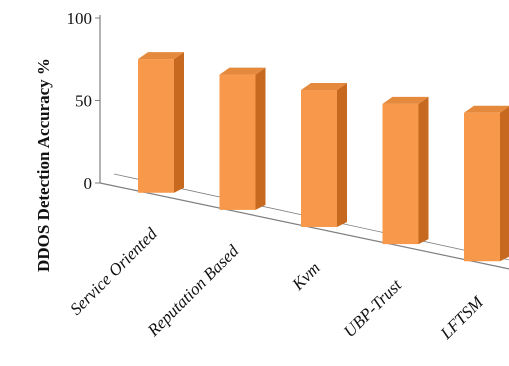 This screenshot has height=366, width=509. Describe the element at coordinates (88, 183) in the screenshot. I see `y-tick-label: 0` at that location.